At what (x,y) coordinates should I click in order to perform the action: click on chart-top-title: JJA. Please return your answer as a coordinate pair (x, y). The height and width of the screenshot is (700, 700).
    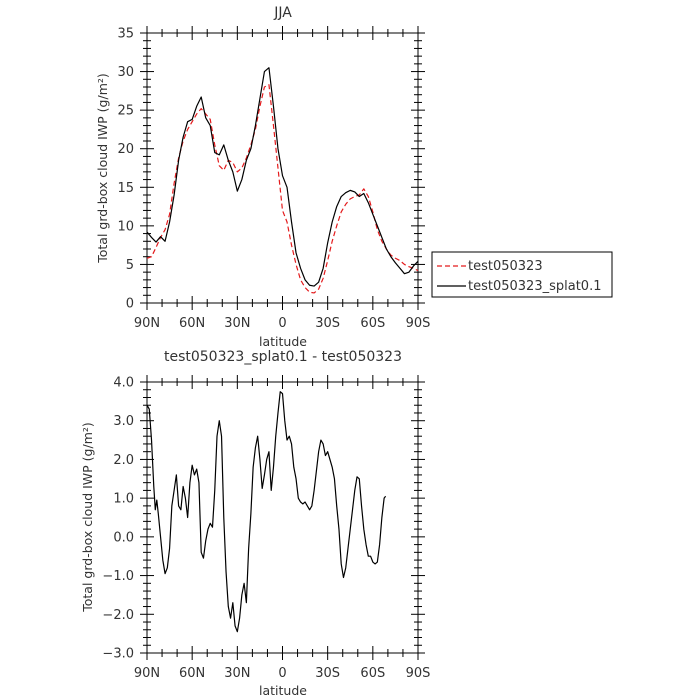
    Looking at the image, I should click on (282, 13).